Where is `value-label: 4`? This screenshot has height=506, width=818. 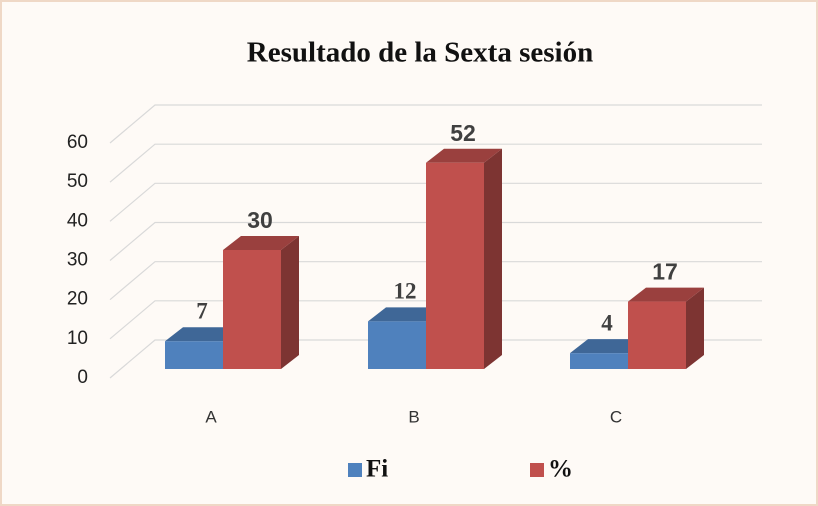
value-label: 4 is located at coordinates (607, 322).